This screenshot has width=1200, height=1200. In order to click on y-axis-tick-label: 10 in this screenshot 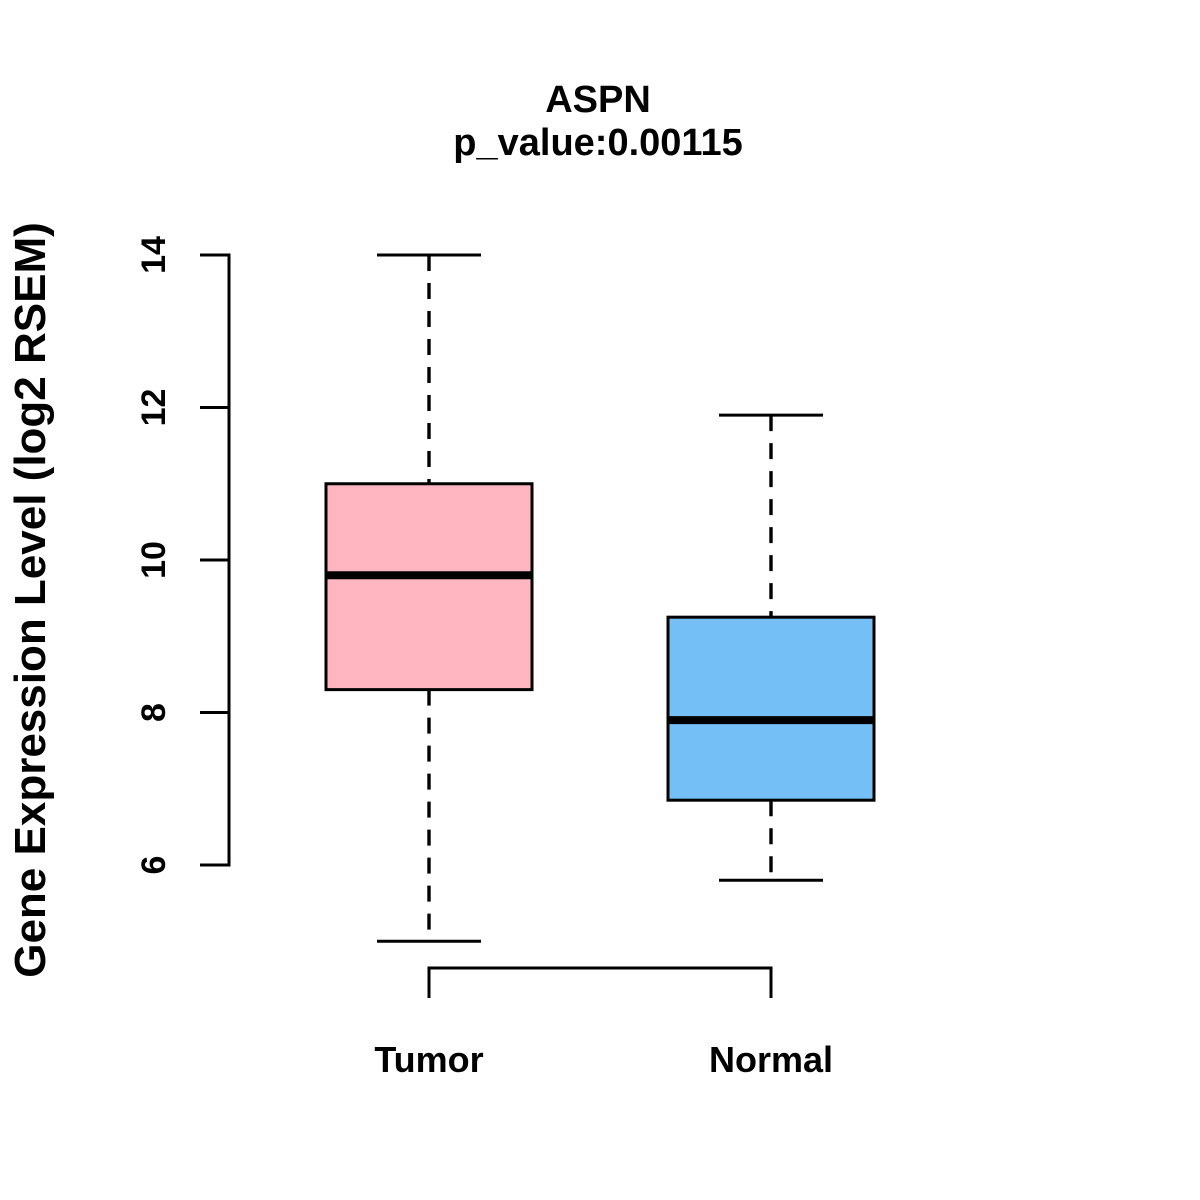, I will do `click(154, 560)`.